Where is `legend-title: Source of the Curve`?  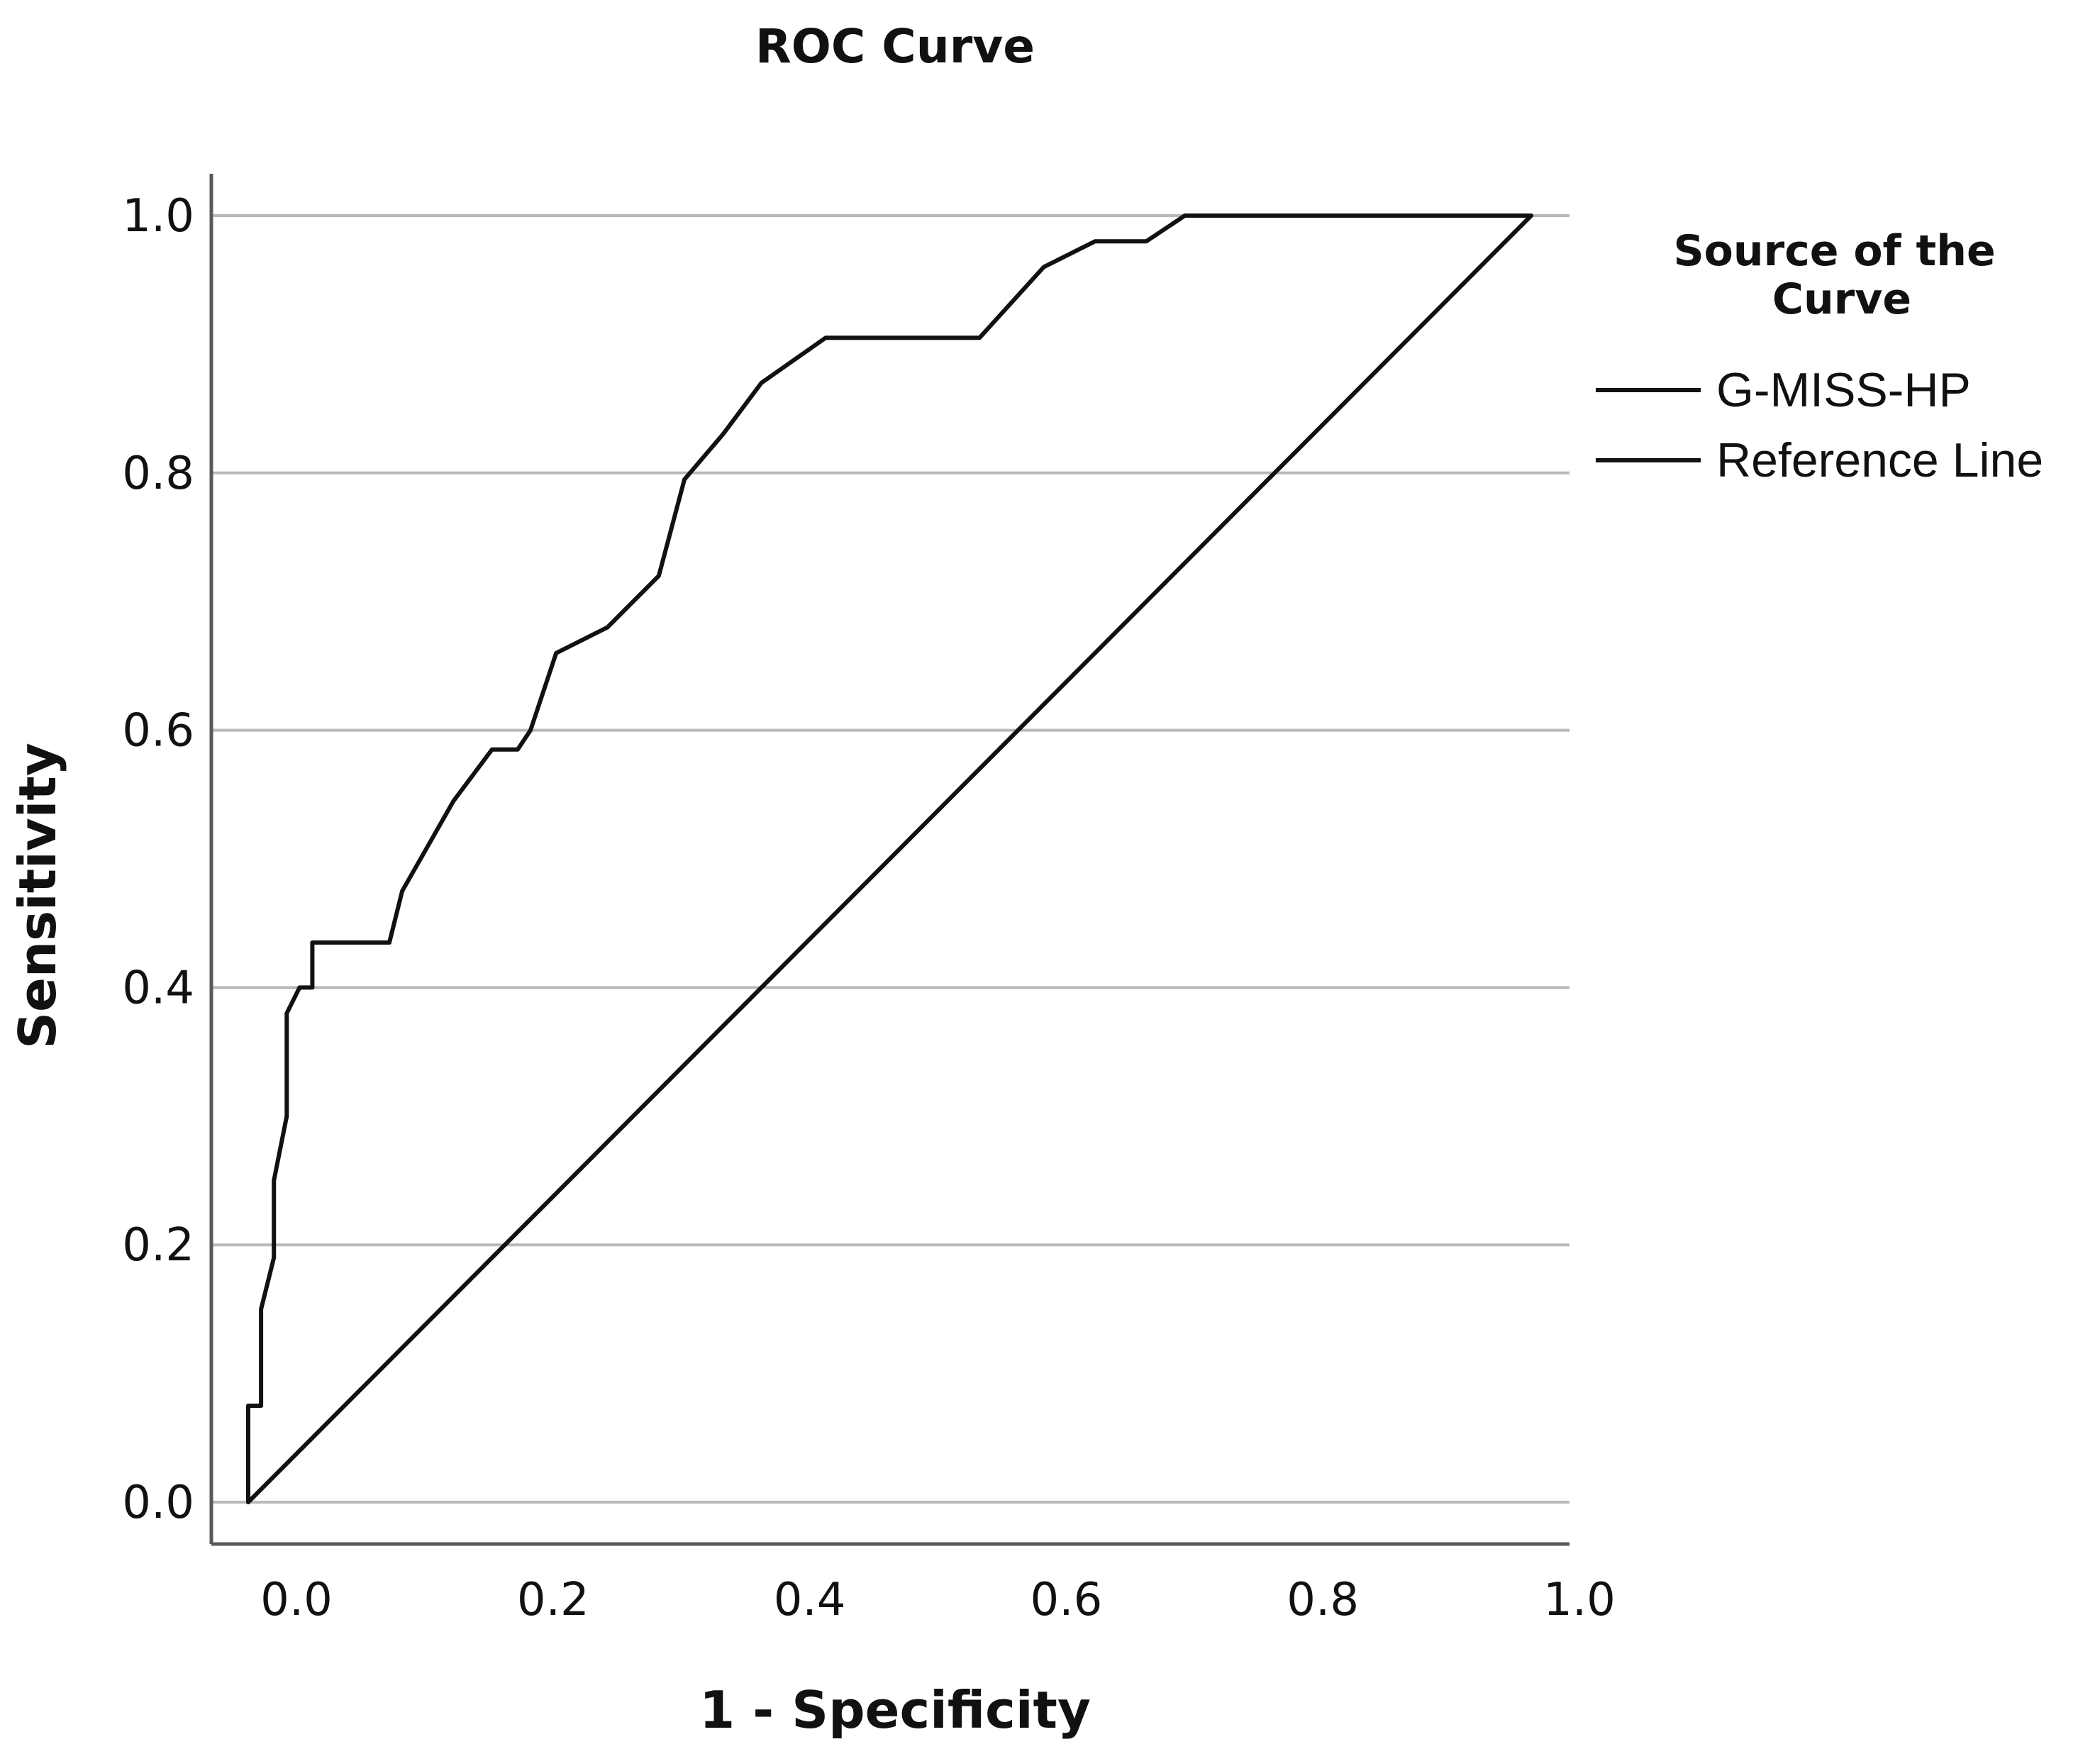
legend-title: Source of the Curve is located at coordinates (1841, 275).